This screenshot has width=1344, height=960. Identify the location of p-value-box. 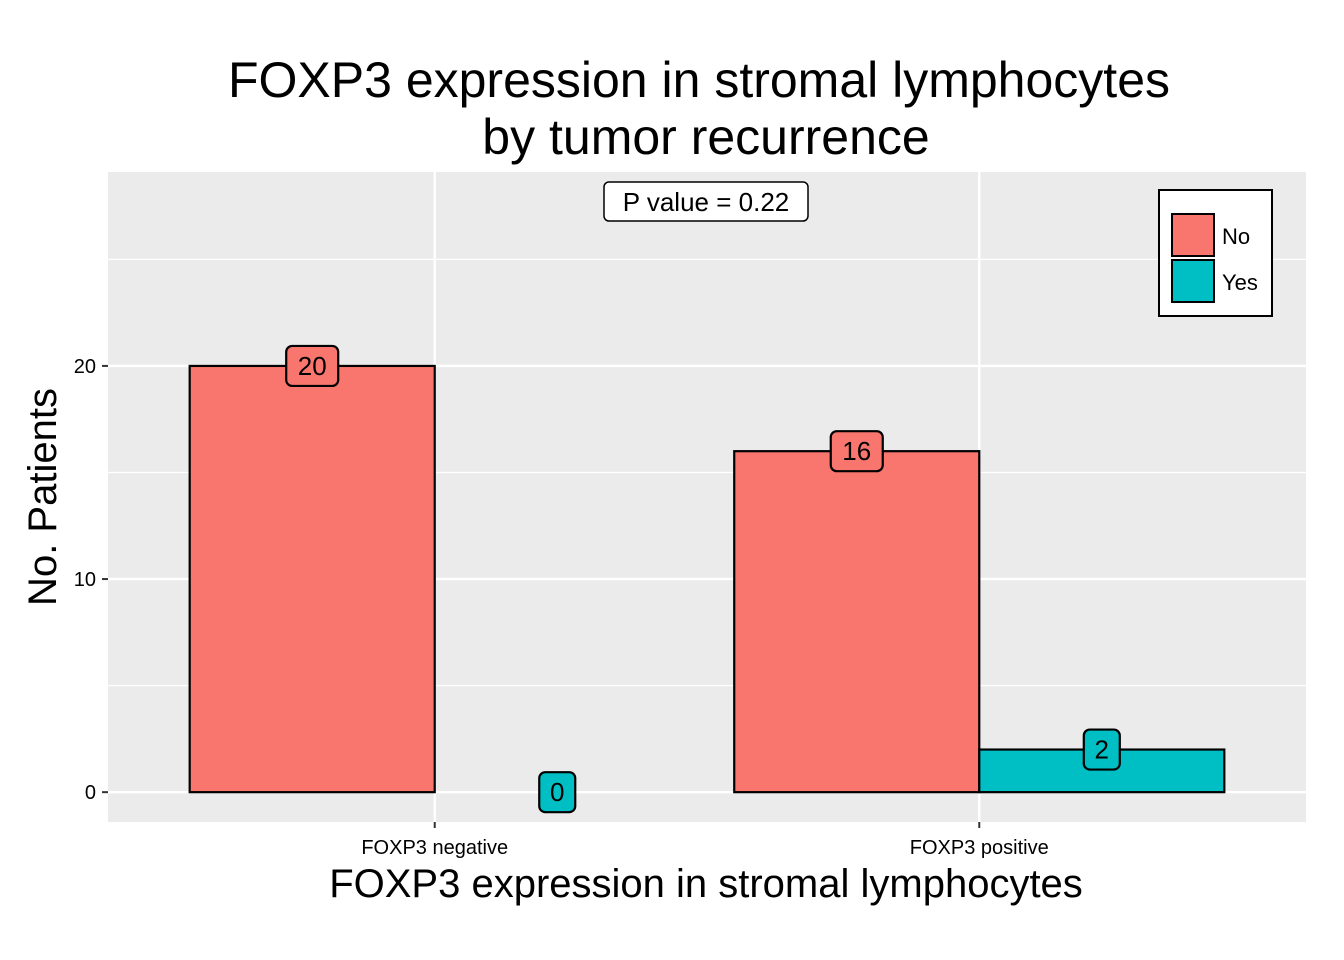
(706, 201).